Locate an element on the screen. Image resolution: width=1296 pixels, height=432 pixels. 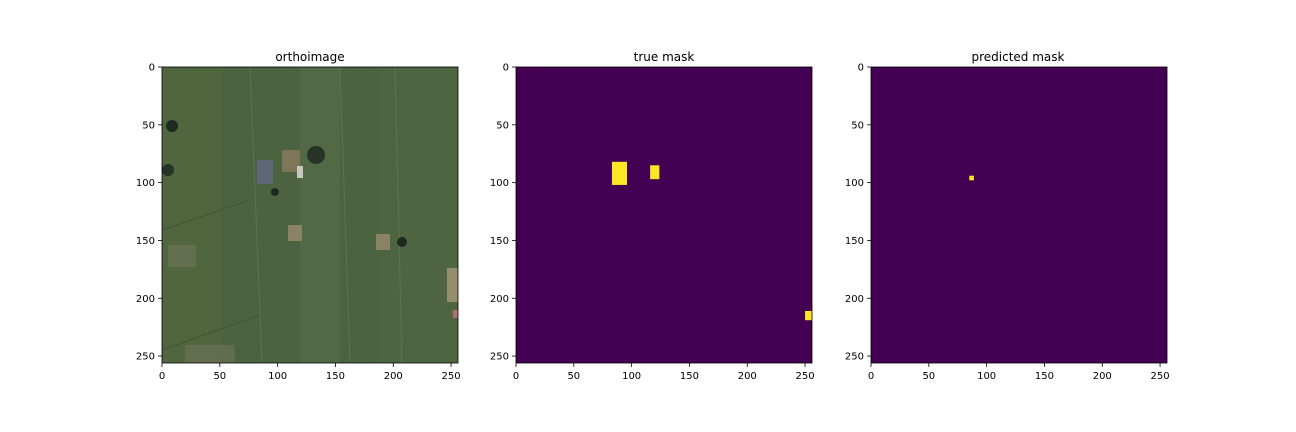
panel-title: predicted mask is located at coordinates (1018, 57).